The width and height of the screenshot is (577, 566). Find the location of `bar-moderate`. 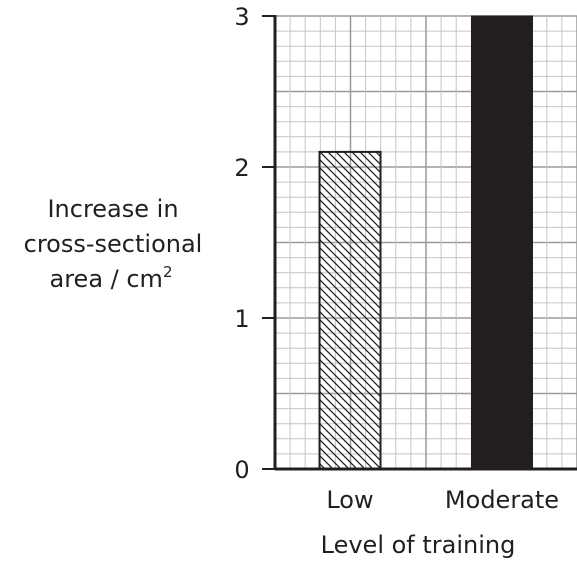

bar-moderate is located at coordinates (502, 242).